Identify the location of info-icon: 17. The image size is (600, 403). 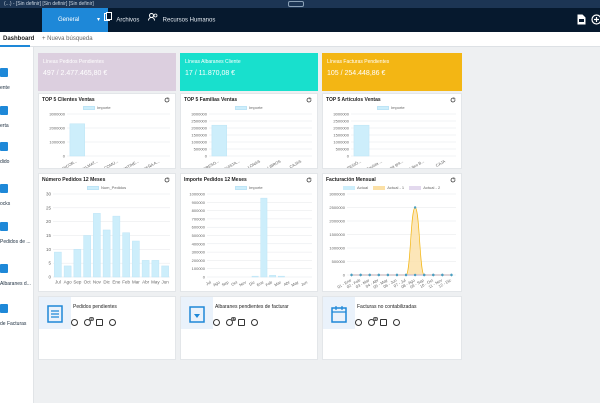
(231, 321).